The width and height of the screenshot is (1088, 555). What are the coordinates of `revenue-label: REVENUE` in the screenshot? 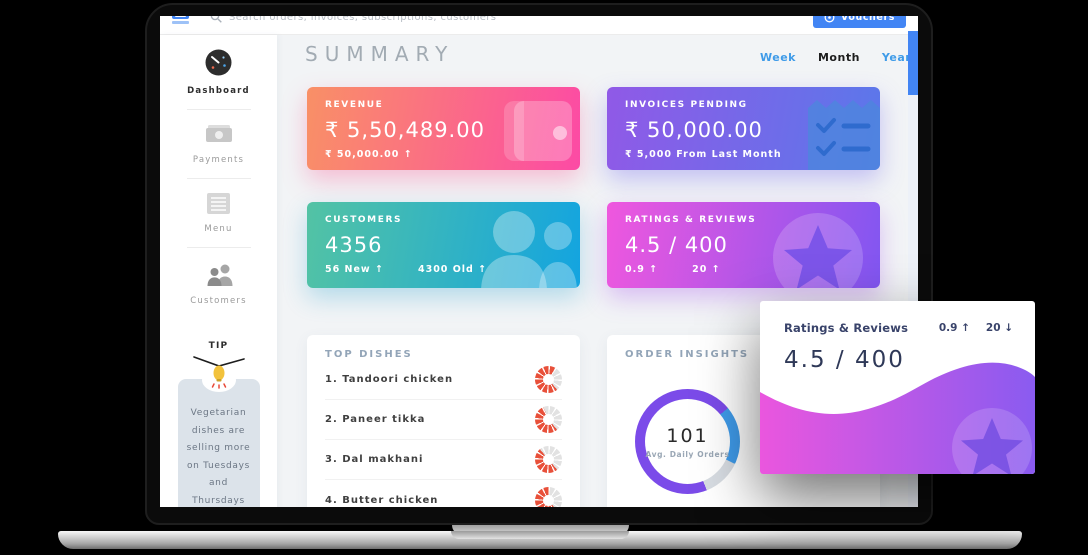 It's located at (354, 105).